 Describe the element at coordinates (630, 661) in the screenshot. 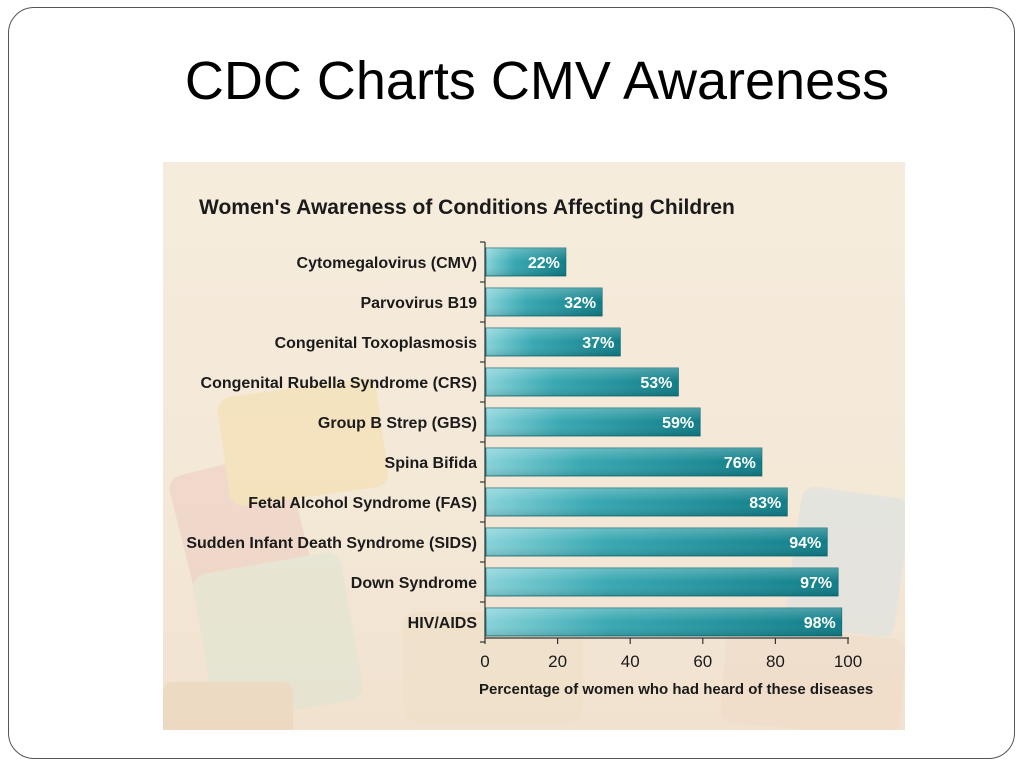

I see `x-tick-label: 40` at that location.